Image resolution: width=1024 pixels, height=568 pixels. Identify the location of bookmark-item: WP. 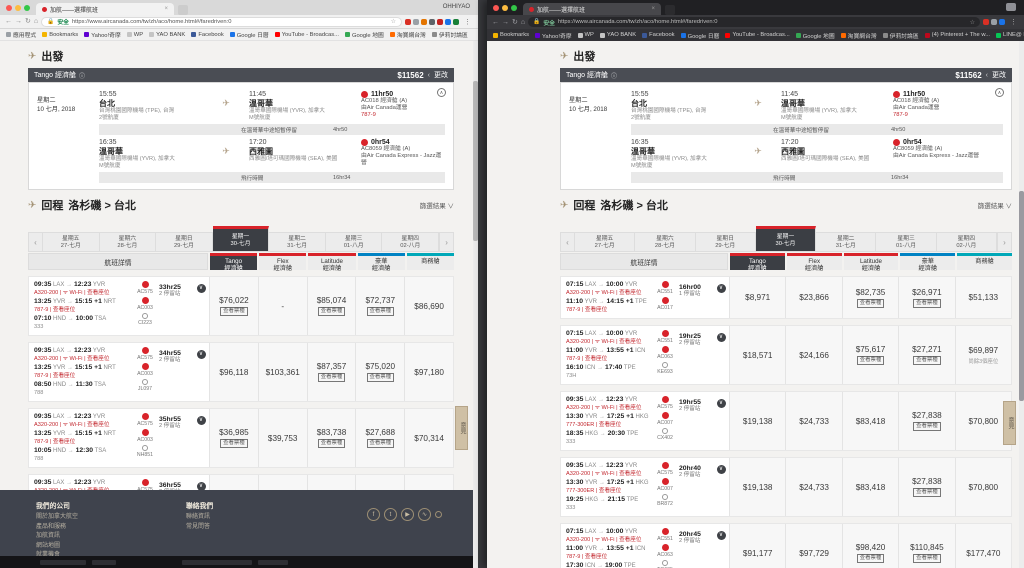
(134, 35).